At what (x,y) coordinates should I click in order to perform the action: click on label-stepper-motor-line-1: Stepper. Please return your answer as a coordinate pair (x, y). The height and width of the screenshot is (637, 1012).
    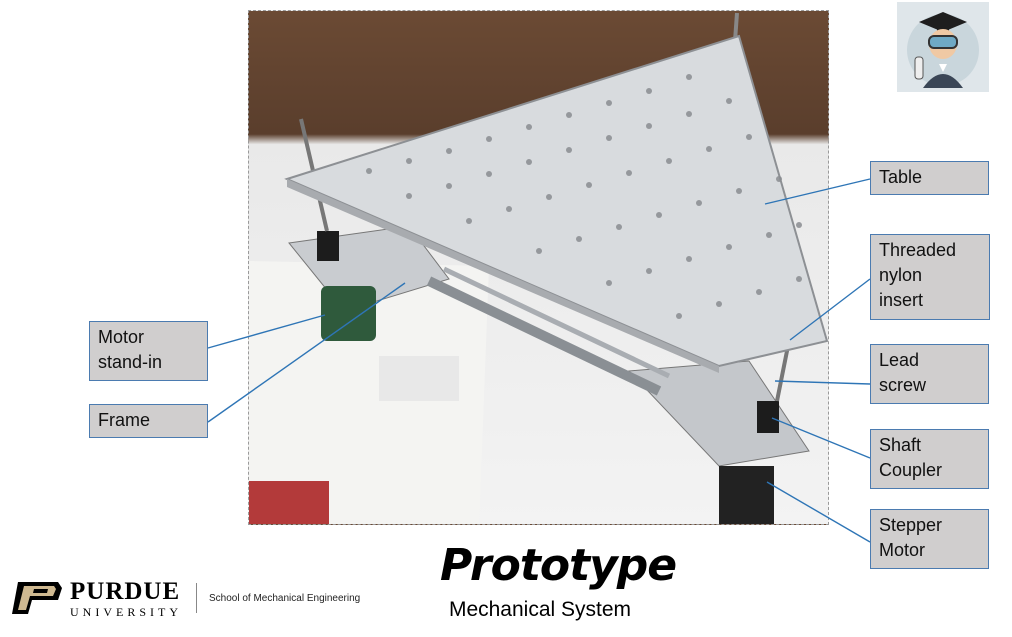
    Looking at the image, I should click on (911, 525).